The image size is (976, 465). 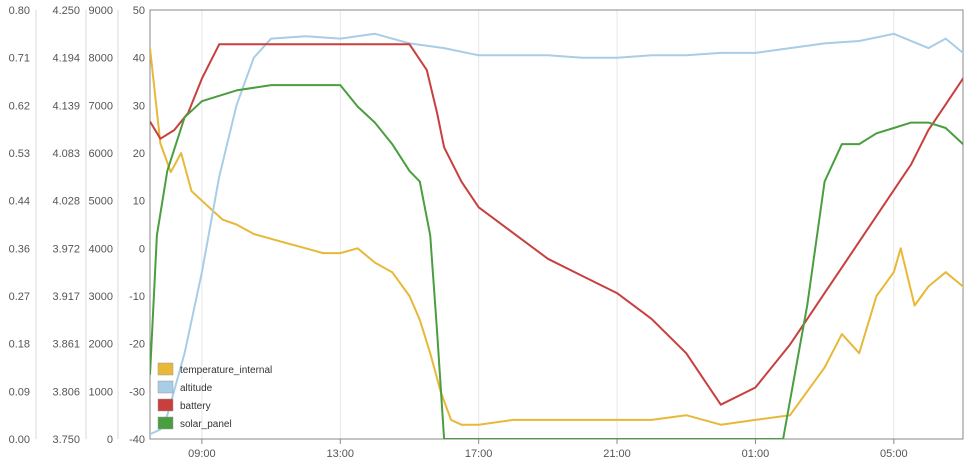 I want to click on x-tick-label: 05:00, so click(x=894, y=454).